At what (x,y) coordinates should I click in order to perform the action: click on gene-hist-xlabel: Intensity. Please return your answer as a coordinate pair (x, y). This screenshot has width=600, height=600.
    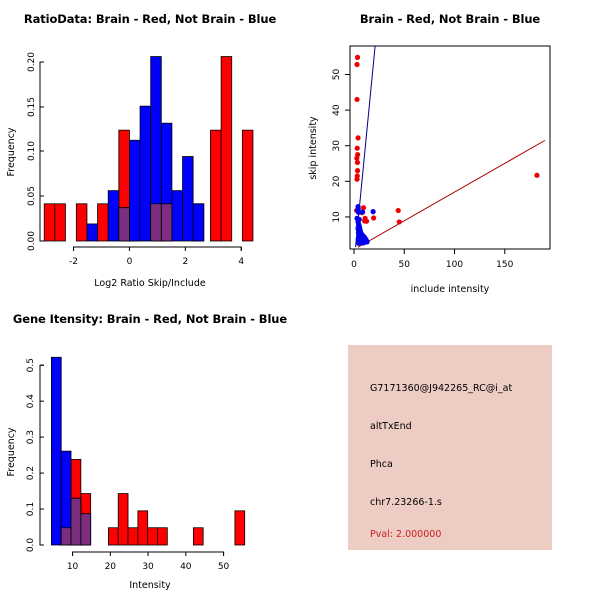
    Looking at the image, I should click on (150, 585).